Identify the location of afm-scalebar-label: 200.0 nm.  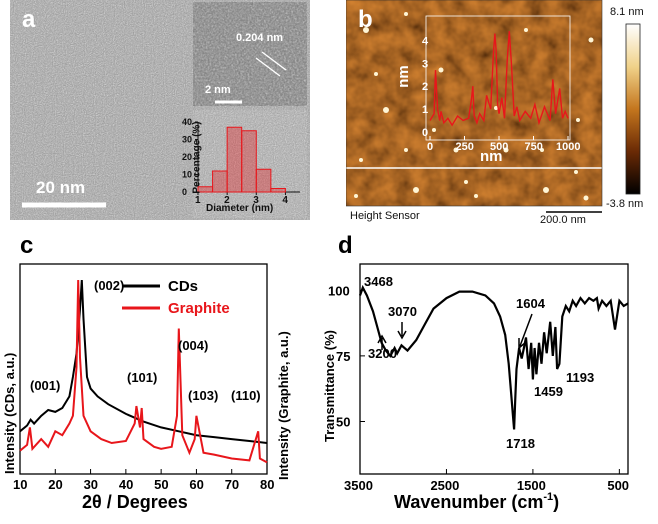
(563, 220).